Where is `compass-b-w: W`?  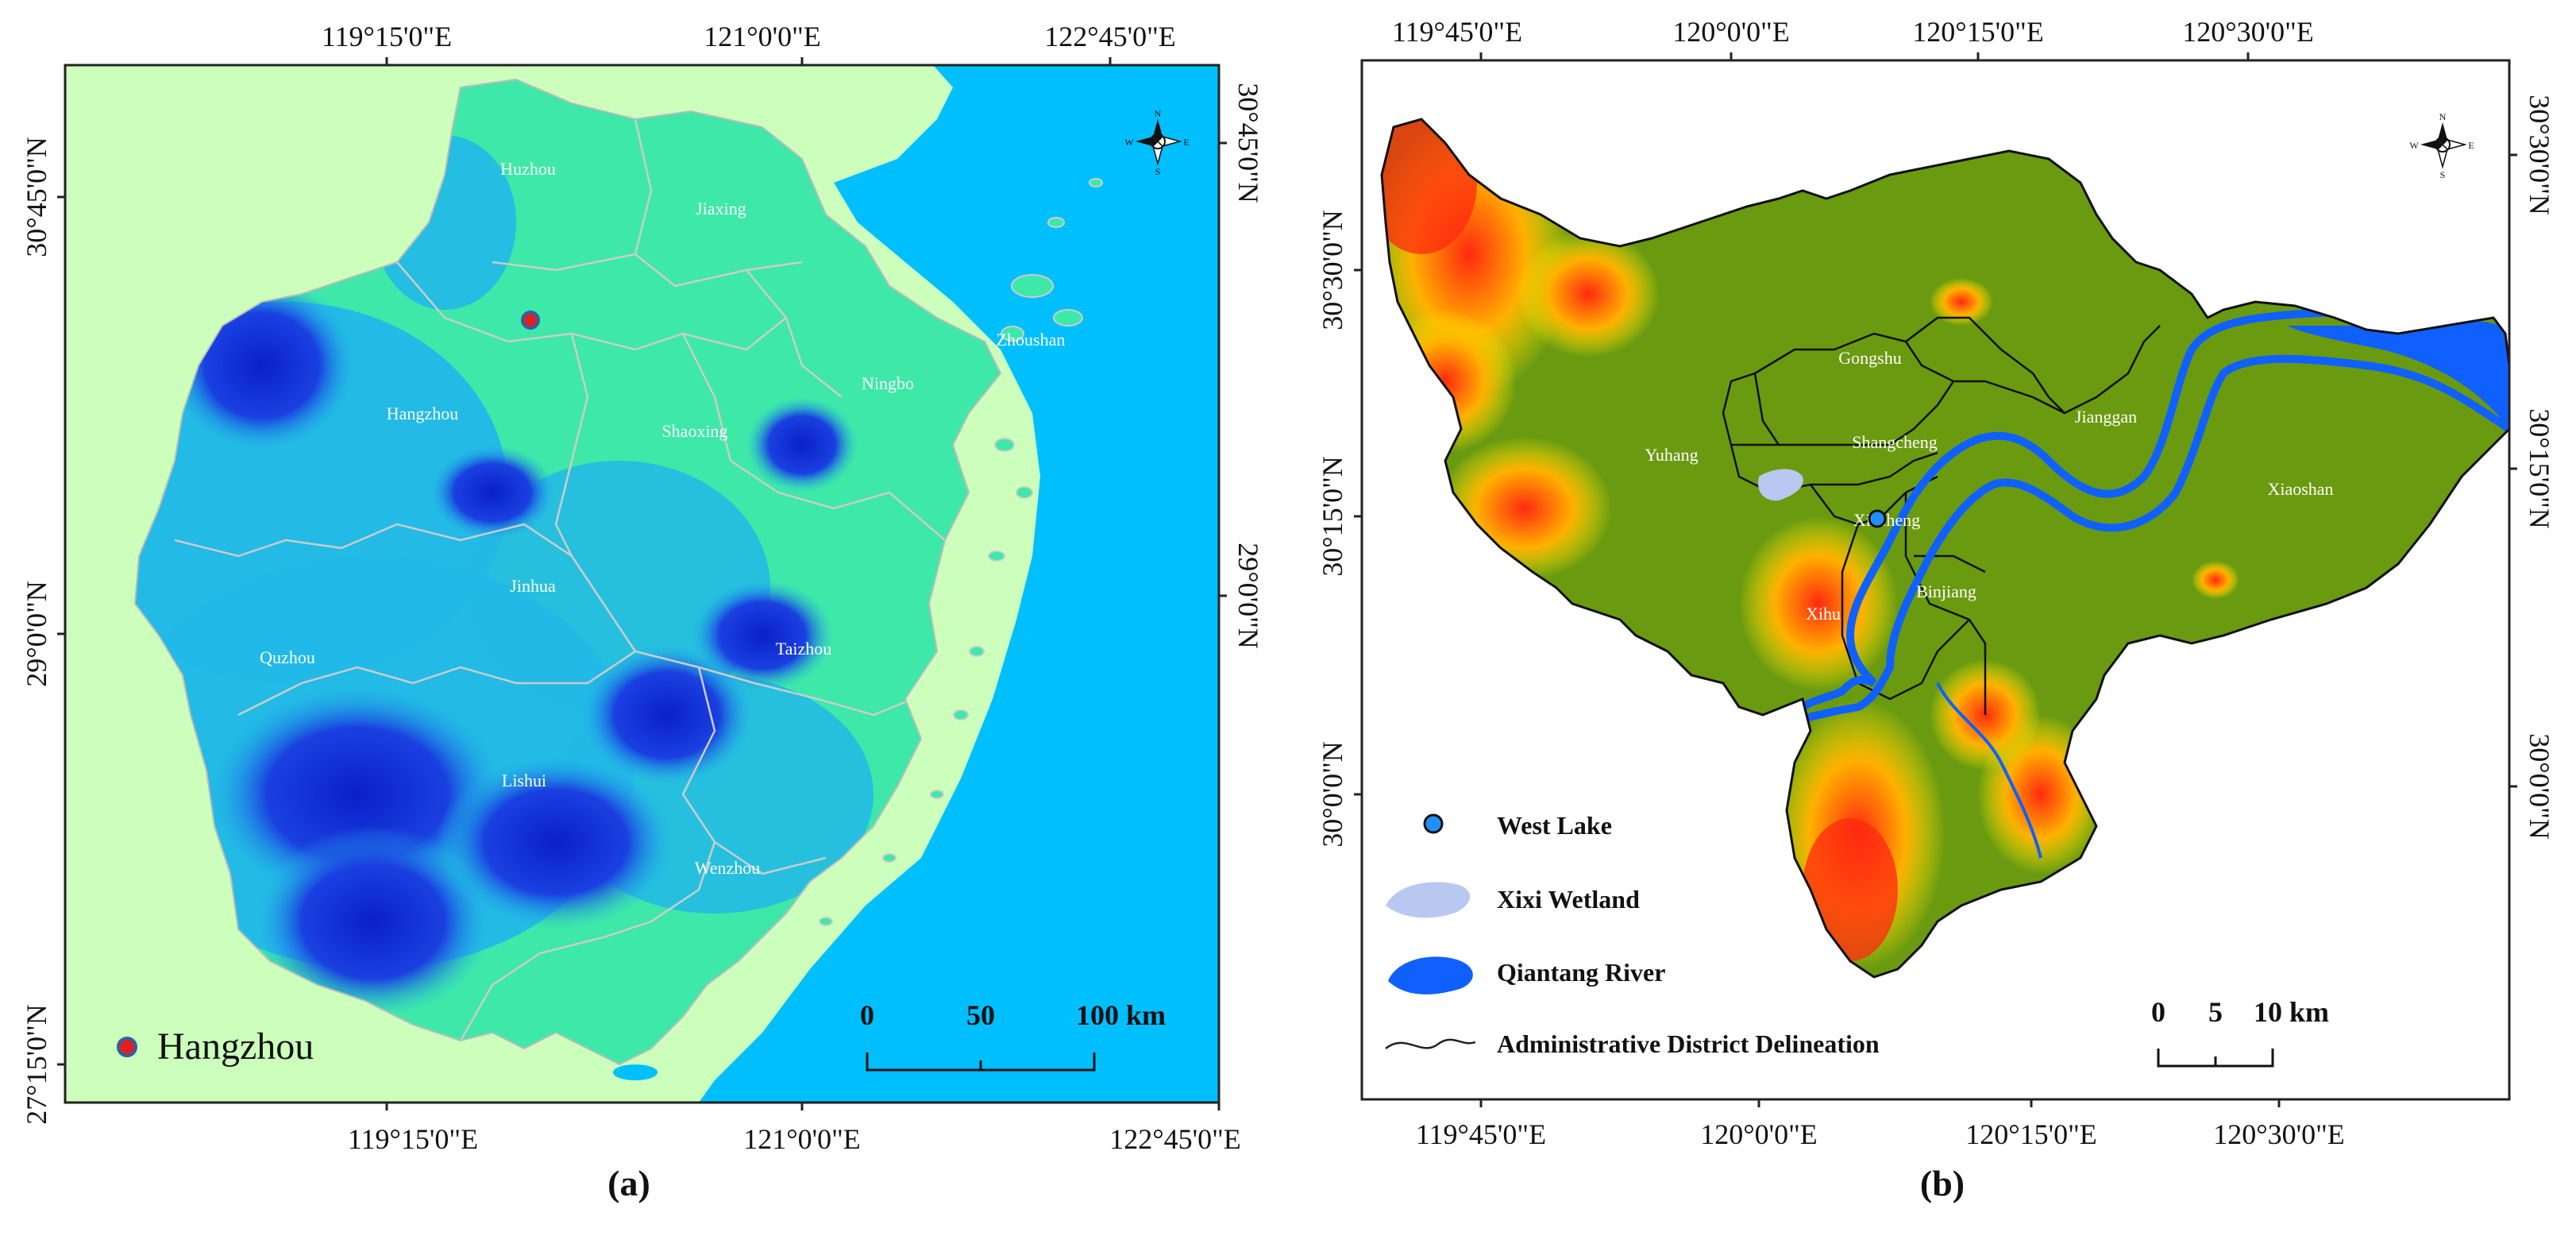 compass-b-w: W is located at coordinates (2414, 145).